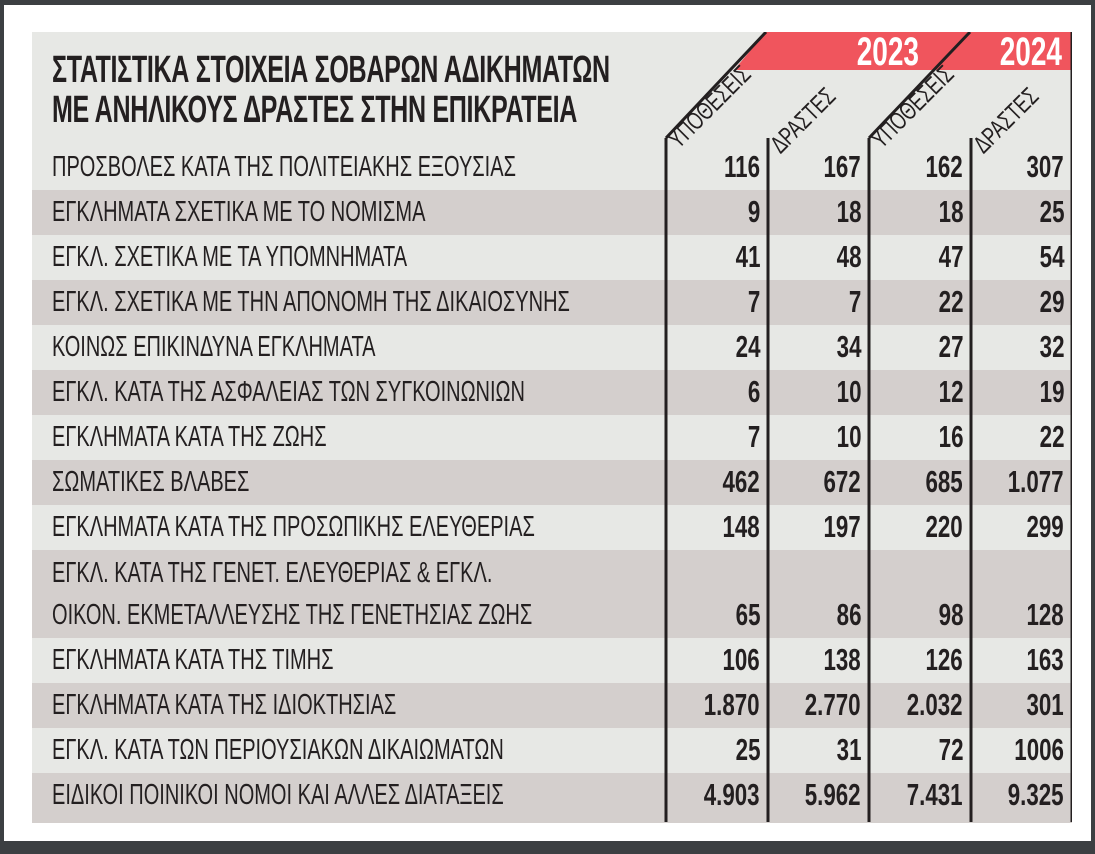 The width and height of the screenshot is (1095, 854). Describe the element at coordinates (950, 749) in the screenshot. I see `row-value: 72` at that location.